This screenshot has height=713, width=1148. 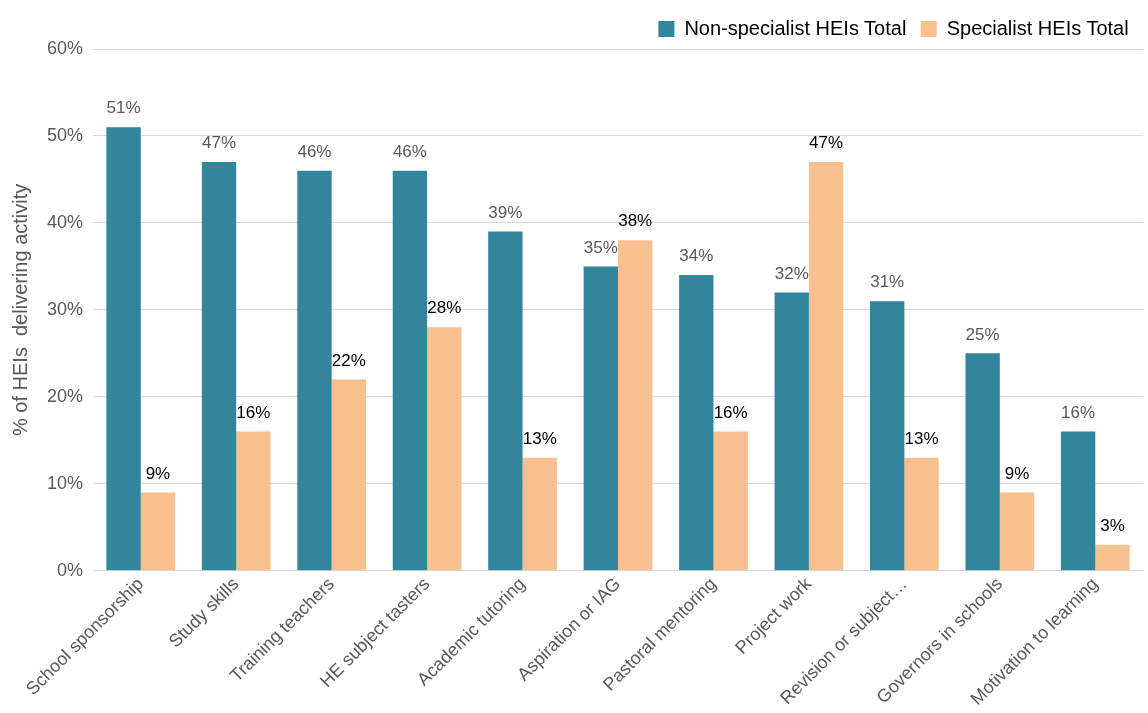 What do you see at coordinates (348, 360) in the screenshot?
I see `data-label: 22%` at bounding box center [348, 360].